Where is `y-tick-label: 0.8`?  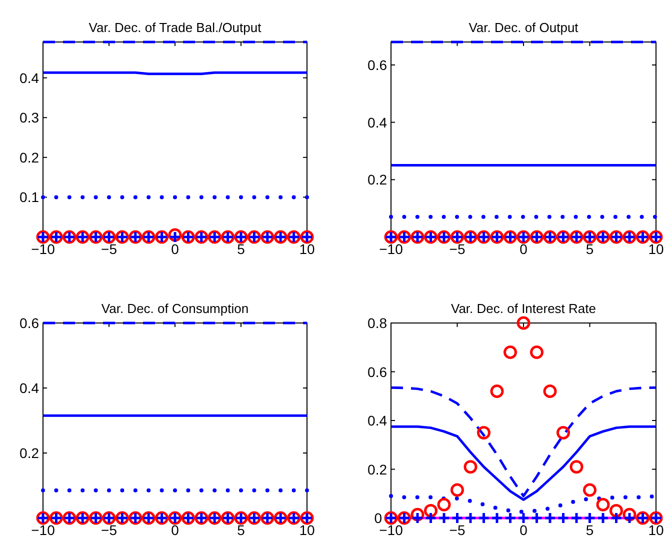
y-tick-label: 0.8 is located at coordinates (378, 323).